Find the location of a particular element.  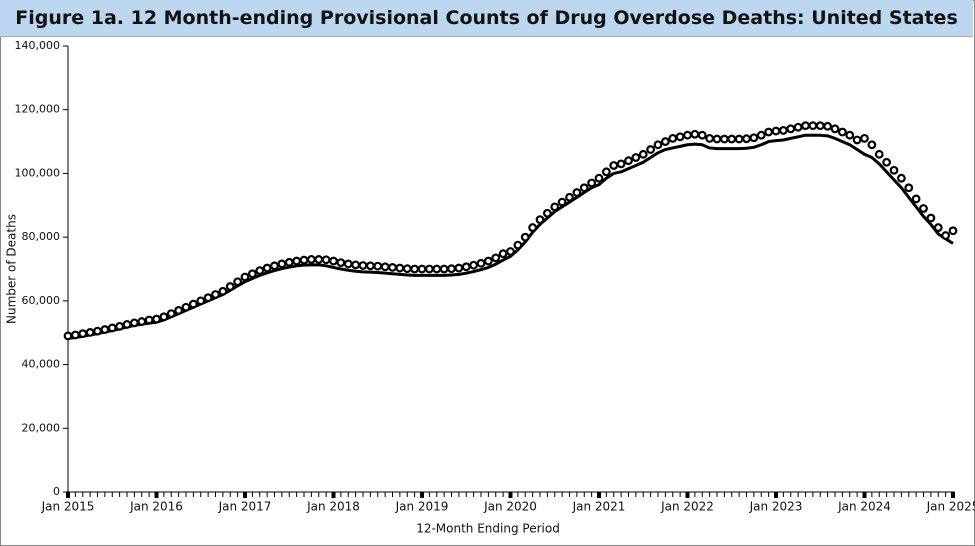

y-tick-label: 80,000 is located at coordinates (41, 236).